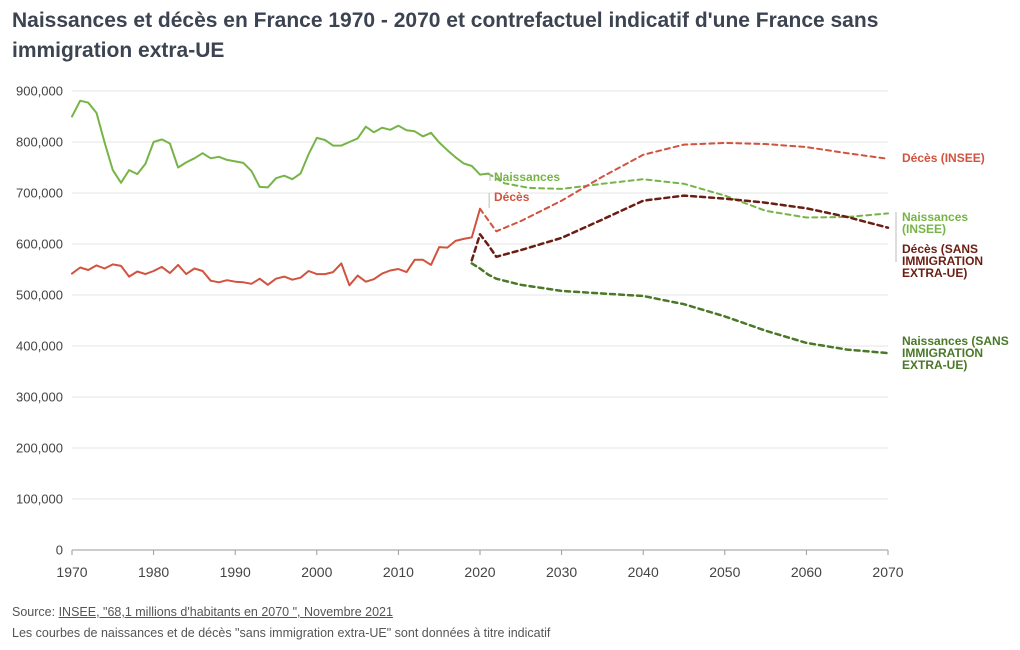 This screenshot has height=650, width=1020. What do you see at coordinates (643, 572) in the screenshot?
I see `x-tick-label: 2040` at bounding box center [643, 572].